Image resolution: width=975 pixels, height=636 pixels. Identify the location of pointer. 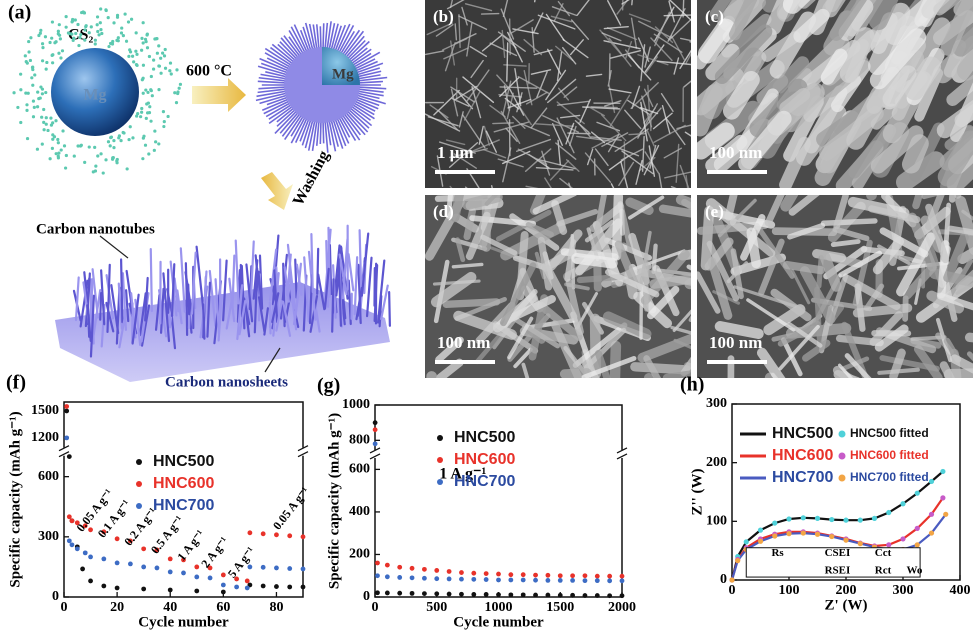
(272, 360).